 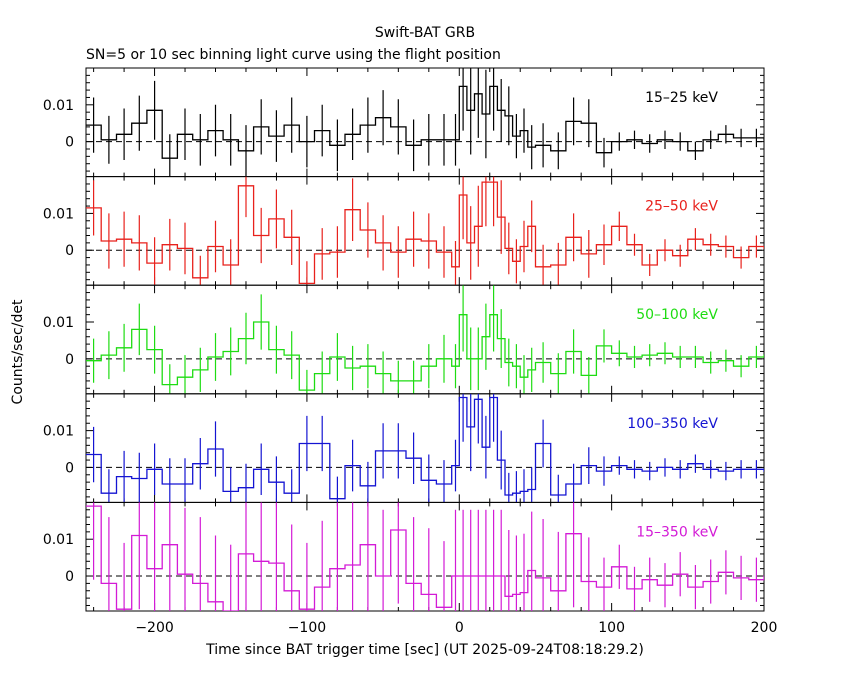 I want to click on x-tick-labels: −200 −100 0 100 200, so click(x=456, y=628).